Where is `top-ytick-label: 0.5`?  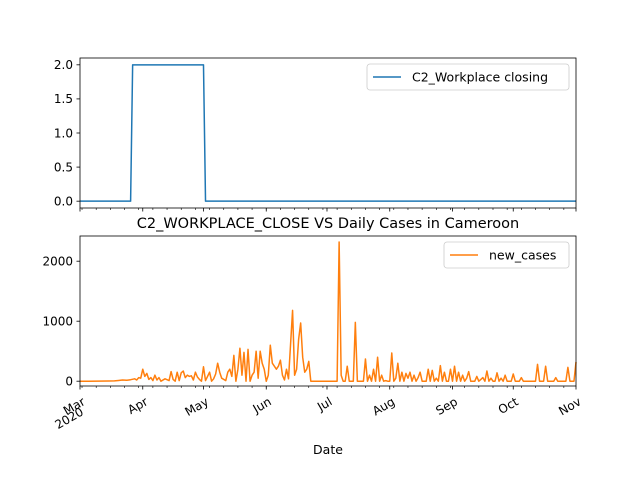
top-ytick-label: 0.5 is located at coordinates (63, 167).